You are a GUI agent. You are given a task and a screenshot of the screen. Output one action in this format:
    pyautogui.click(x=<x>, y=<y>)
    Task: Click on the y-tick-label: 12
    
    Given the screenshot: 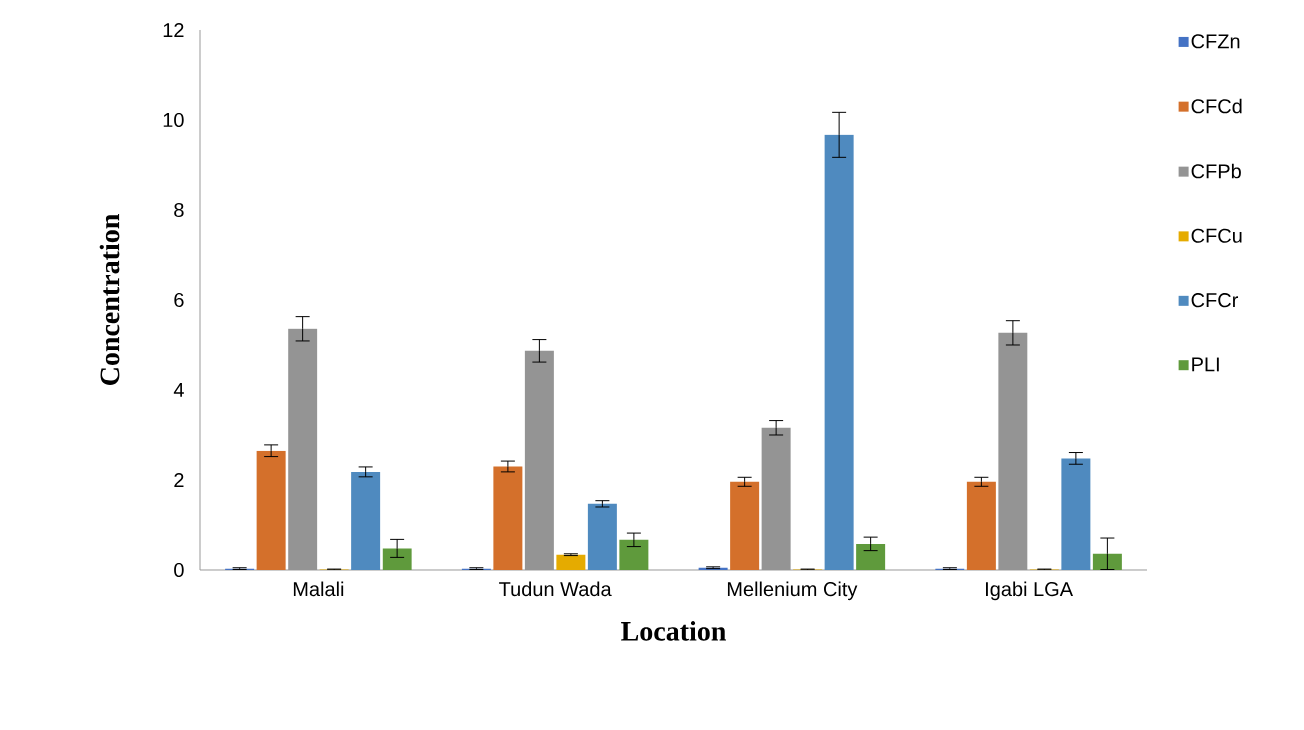 What is the action you would take?
    pyautogui.click(x=173, y=30)
    